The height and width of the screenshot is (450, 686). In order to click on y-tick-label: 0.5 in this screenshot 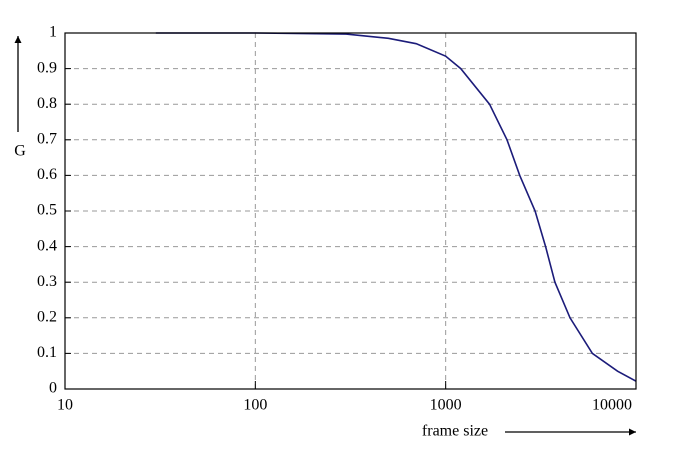, I will do `click(47, 210)`.